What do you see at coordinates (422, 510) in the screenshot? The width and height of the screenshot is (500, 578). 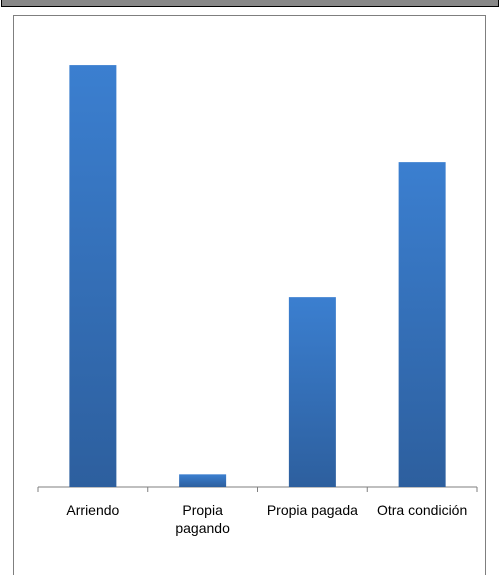 I see `category-label: Otra condición` at bounding box center [422, 510].